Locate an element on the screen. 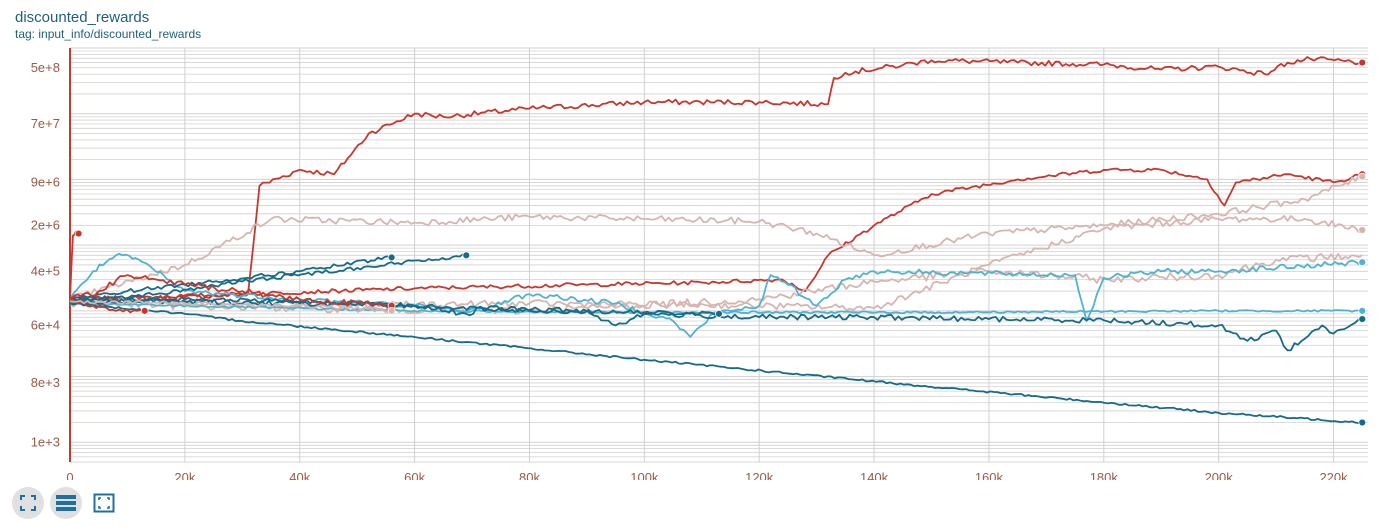  x-tick-label: 180k is located at coordinates (1104, 475).